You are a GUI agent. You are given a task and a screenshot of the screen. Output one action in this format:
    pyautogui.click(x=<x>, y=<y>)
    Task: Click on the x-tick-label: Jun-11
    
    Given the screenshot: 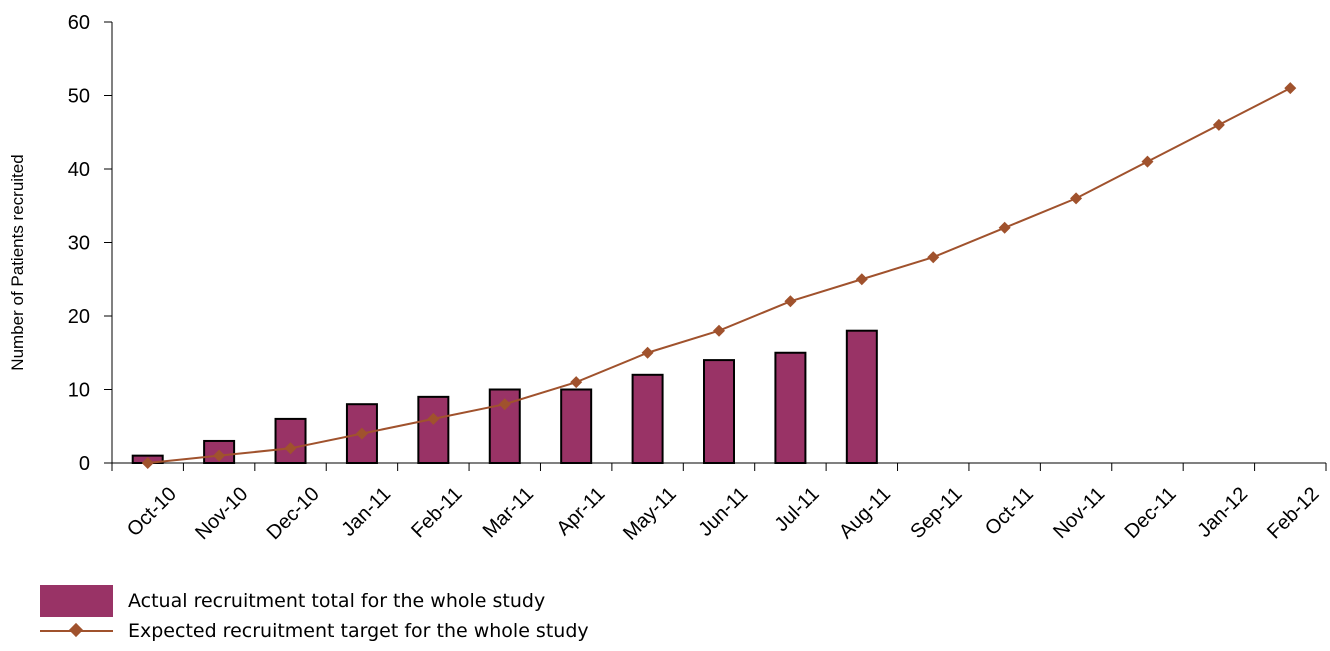 What is the action you would take?
    pyautogui.click(x=723, y=512)
    